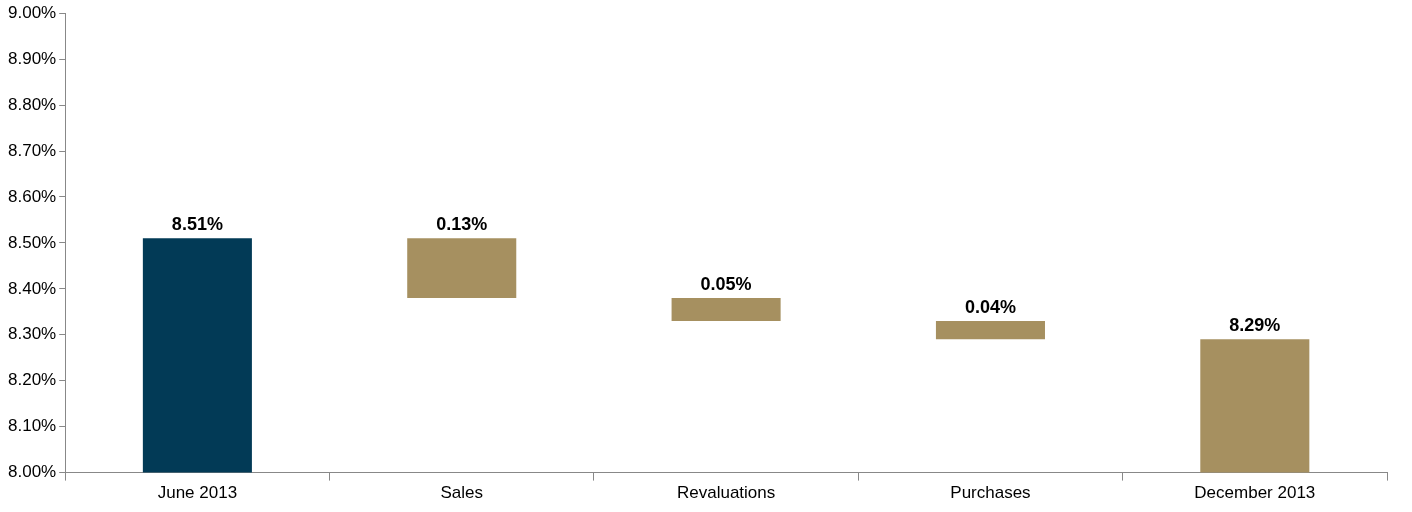 This screenshot has width=1412, height=512. What do you see at coordinates (32, 104) in the screenshot?
I see `y-tick-label: 8.80%` at bounding box center [32, 104].